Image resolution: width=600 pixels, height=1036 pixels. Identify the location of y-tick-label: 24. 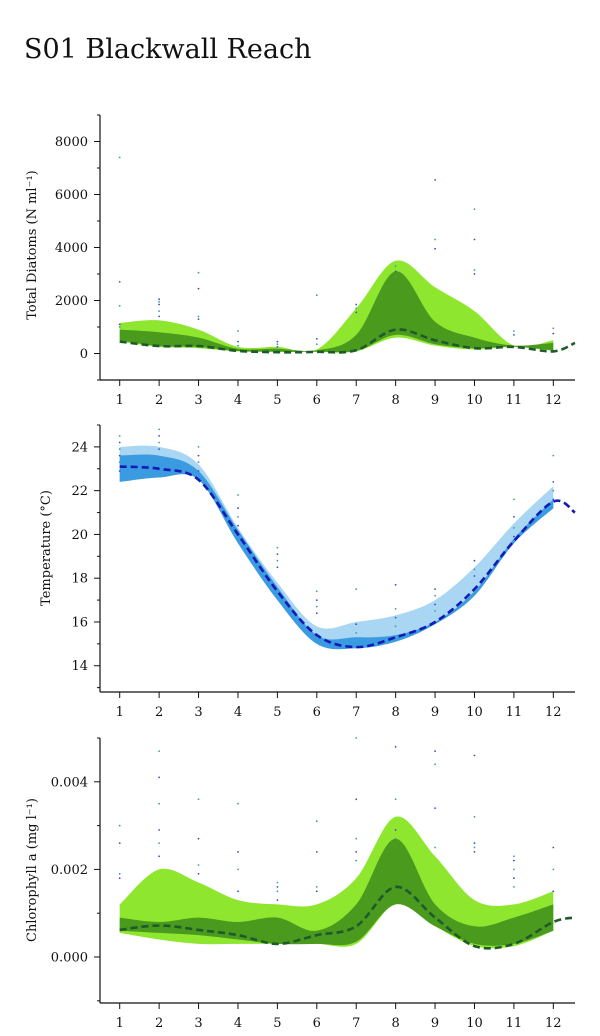
(79, 447).